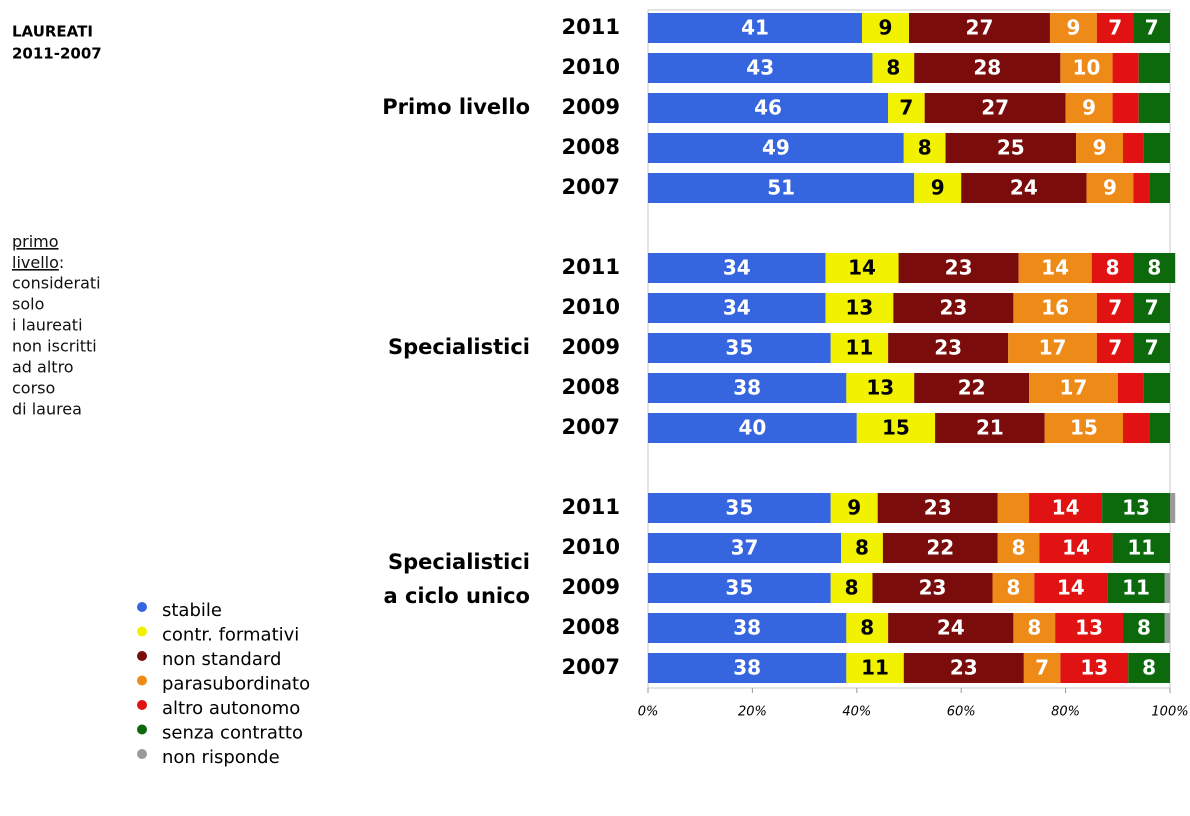 This screenshot has height=816, width=1190. I want to click on year-label: 2009, so click(591, 107).